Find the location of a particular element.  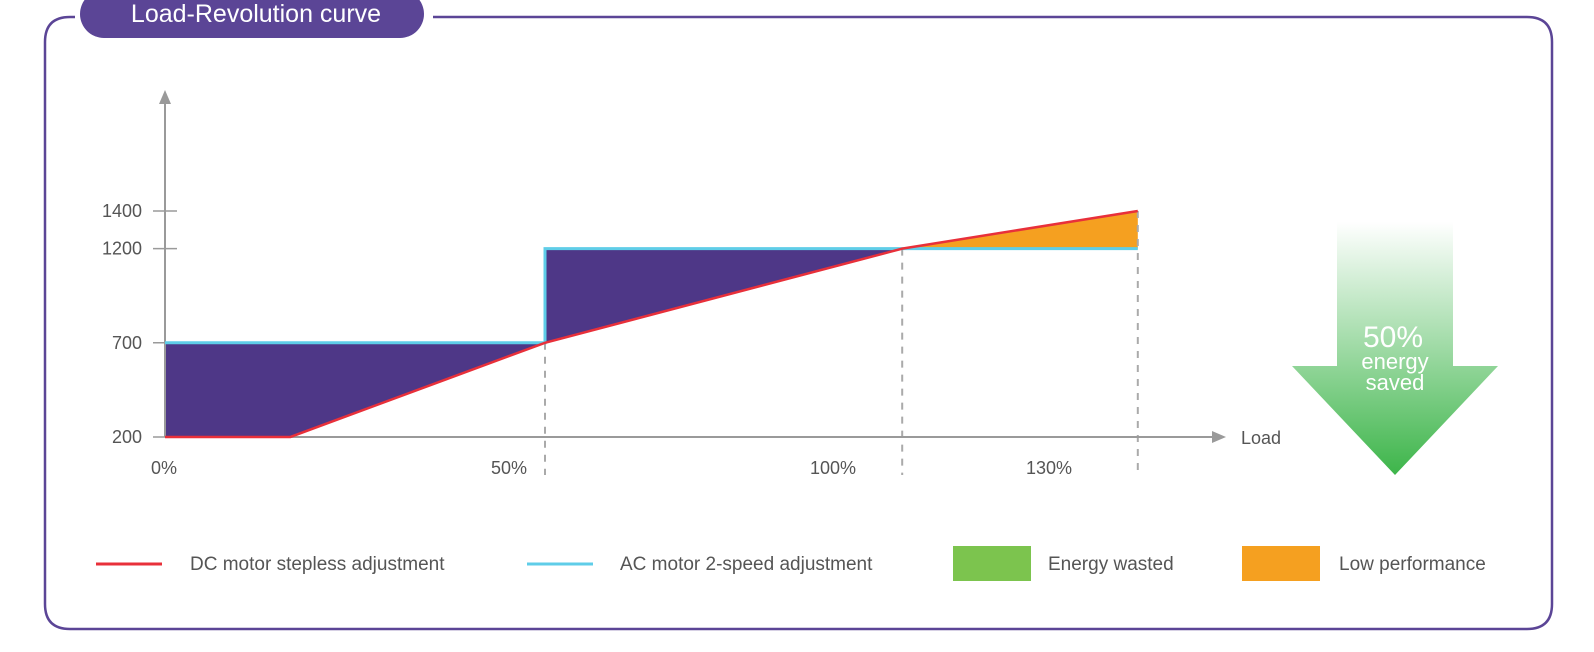

x-axis-arrowhead is located at coordinates (1219, 437).